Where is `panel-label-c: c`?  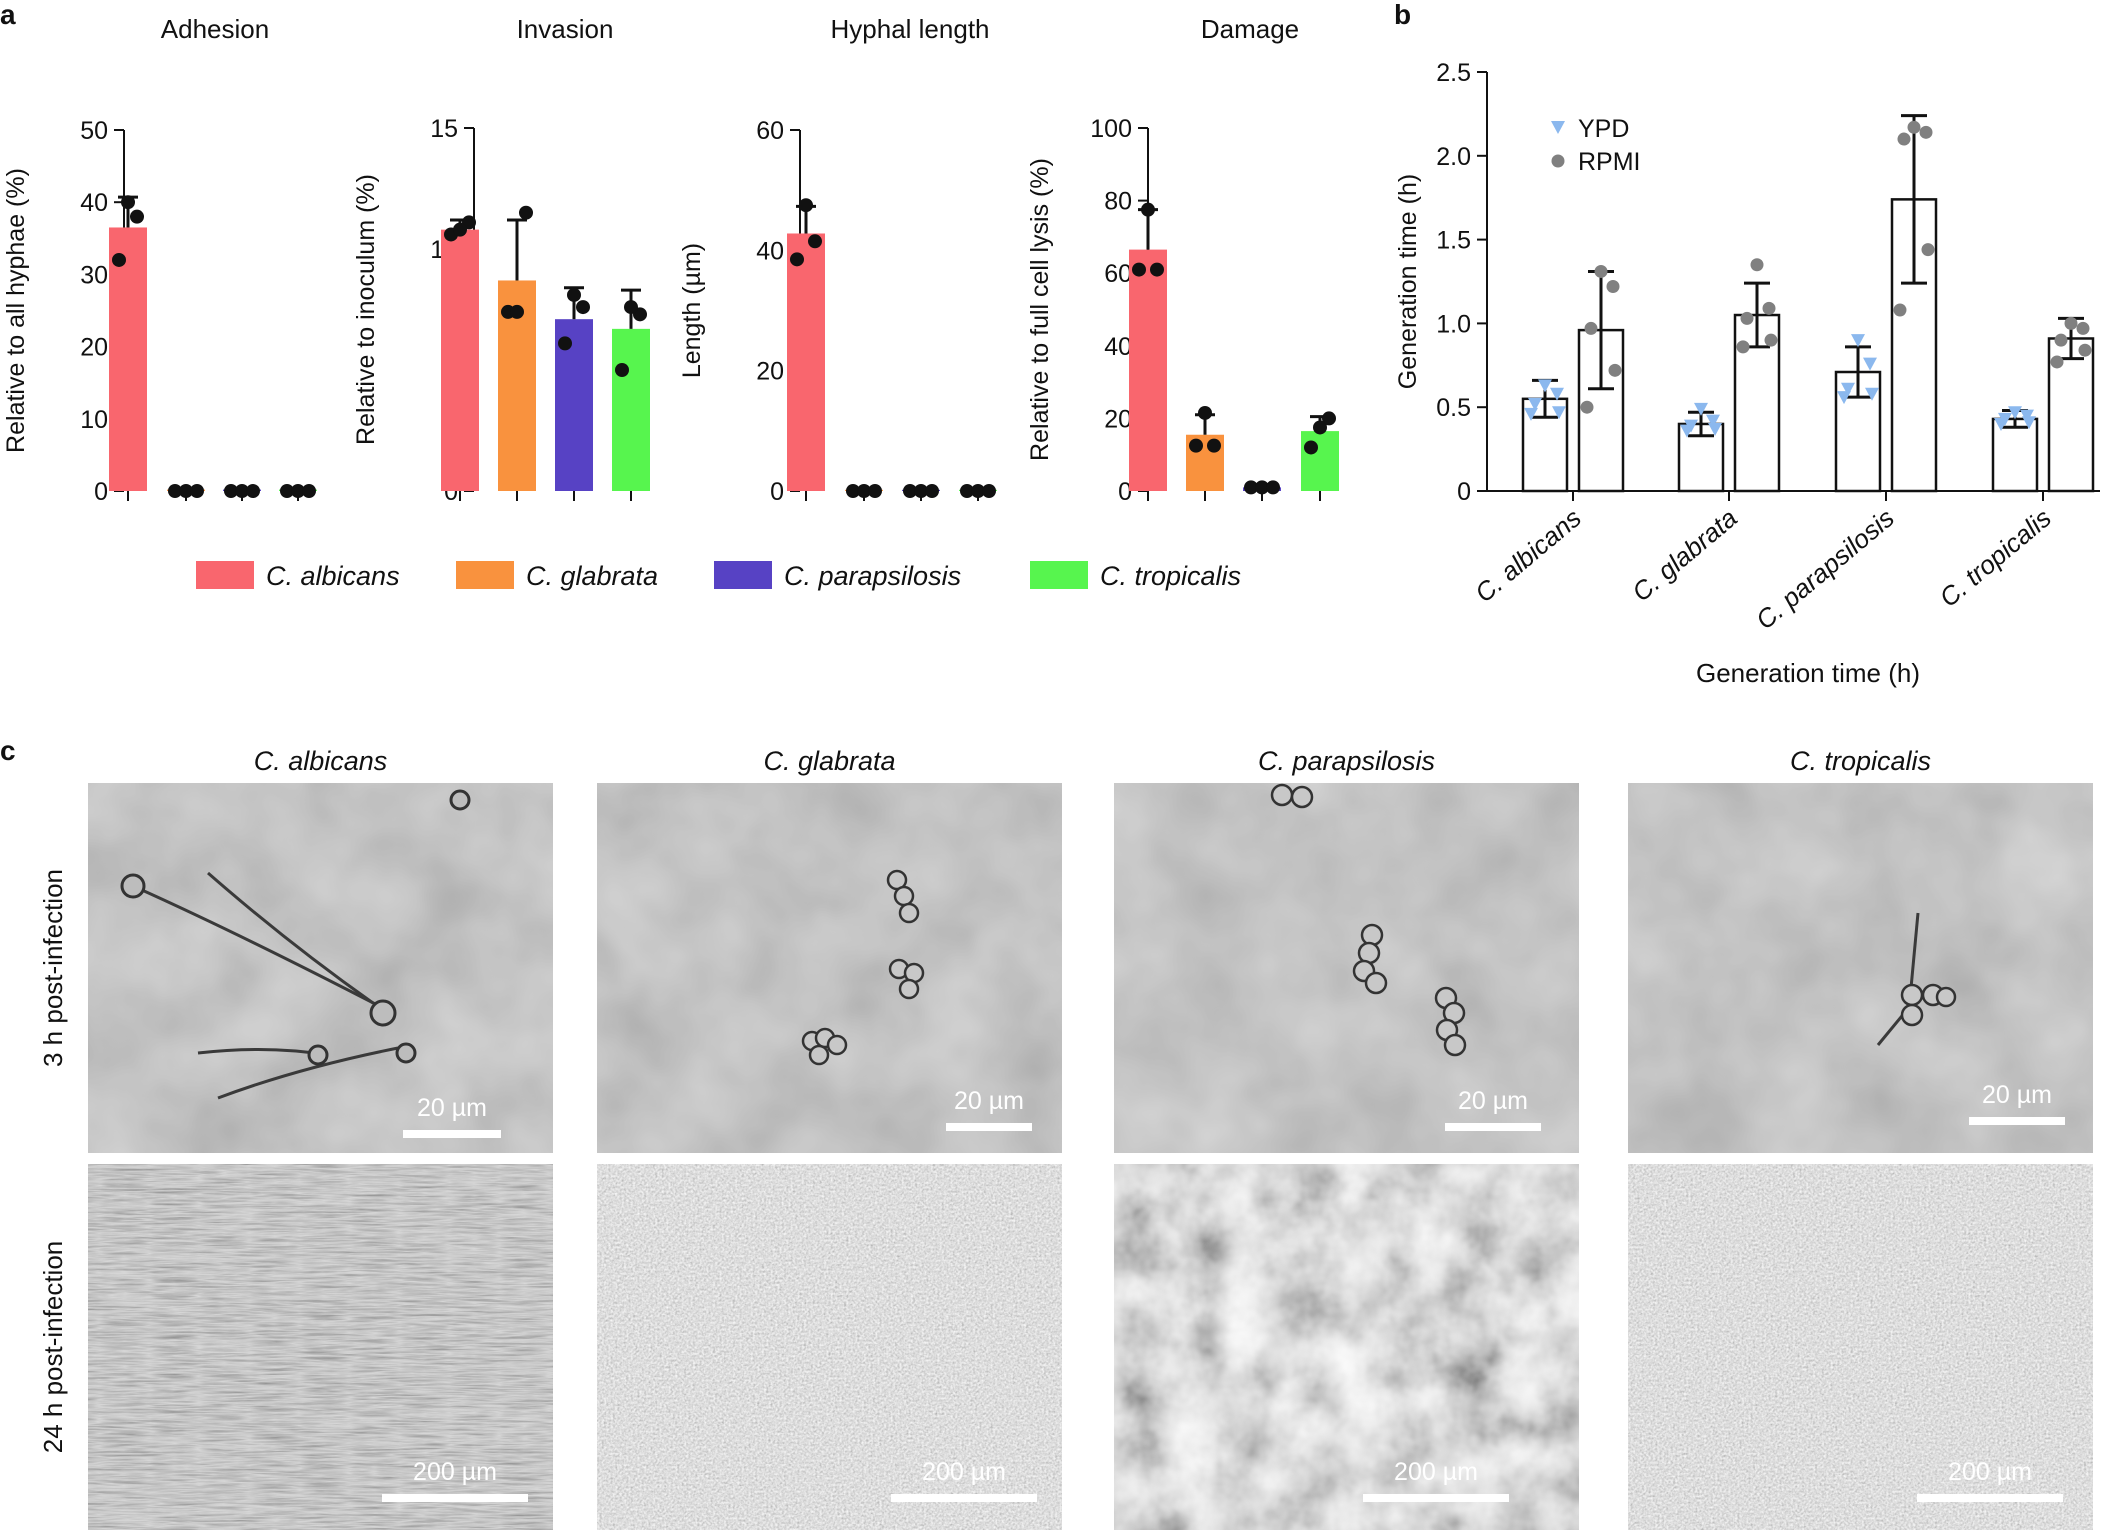 panel-label-c: c is located at coordinates (8, 750).